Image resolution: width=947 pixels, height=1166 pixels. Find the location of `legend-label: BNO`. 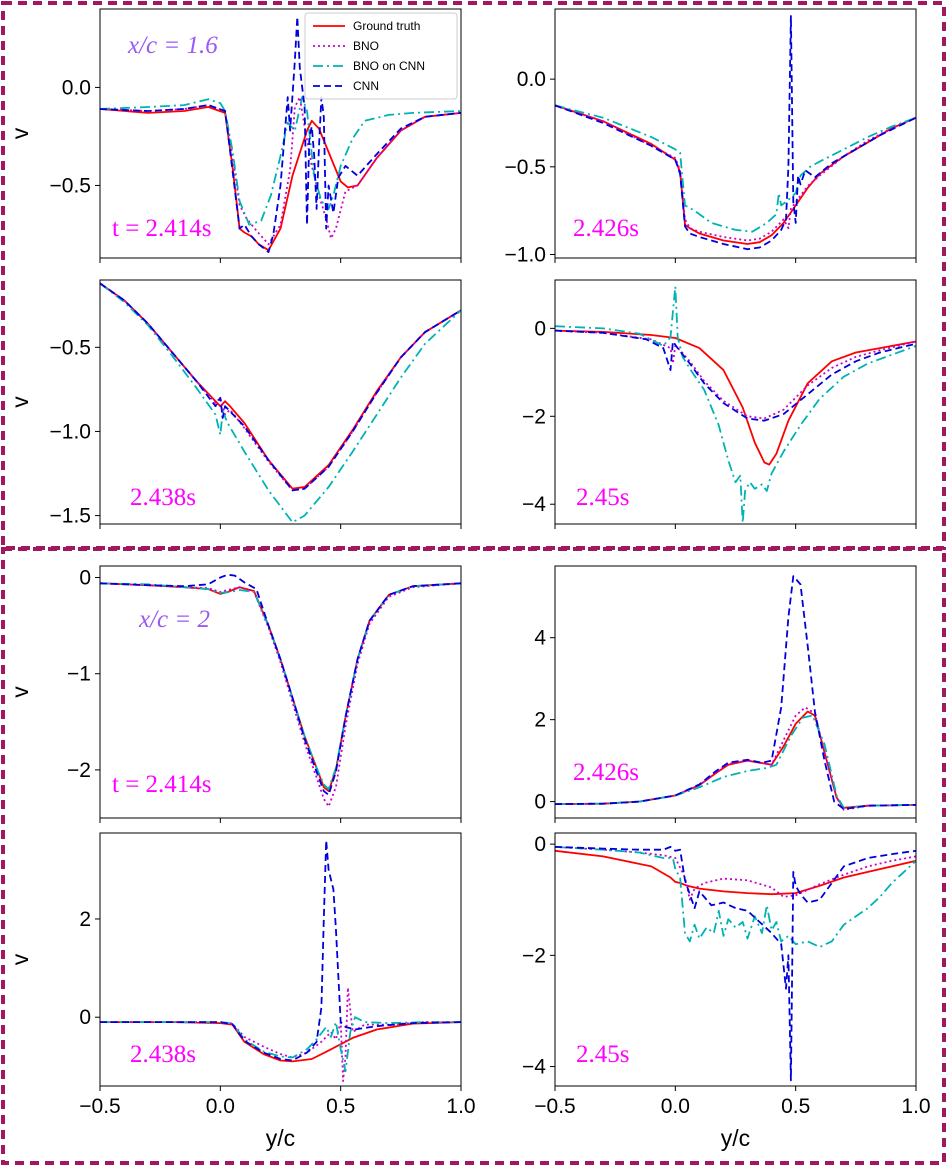

legend-label: BNO is located at coordinates (366, 46).